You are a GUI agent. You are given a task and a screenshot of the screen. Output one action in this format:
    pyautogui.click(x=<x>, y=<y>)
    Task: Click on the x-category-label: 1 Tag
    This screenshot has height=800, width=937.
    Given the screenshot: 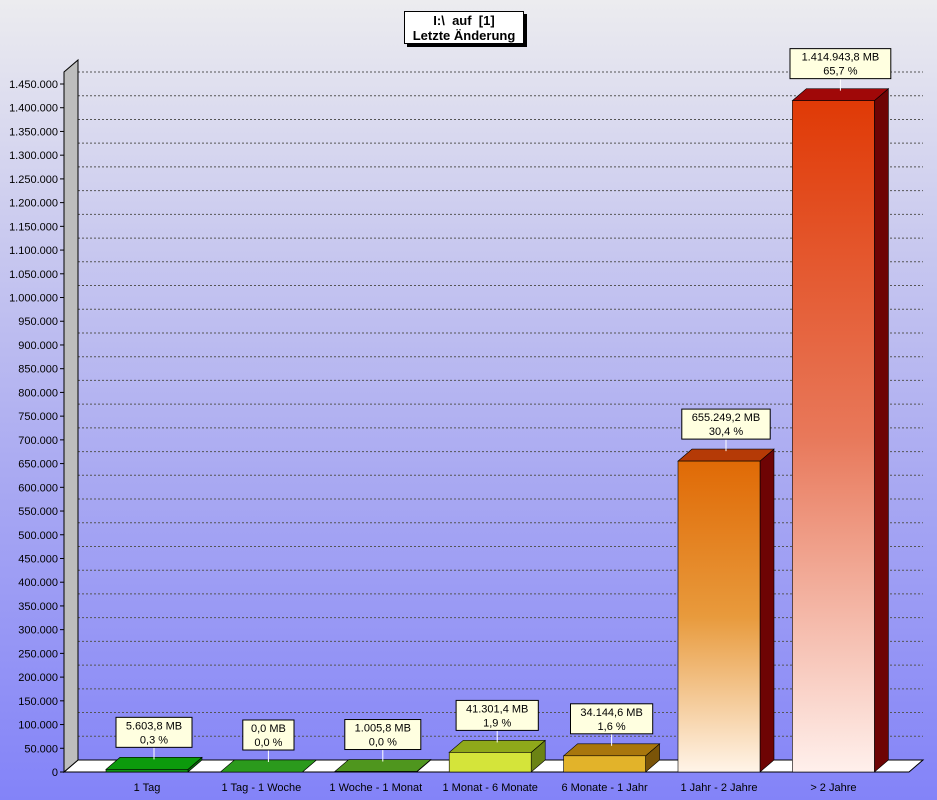 What is the action you would take?
    pyautogui.click(x=147, y=788)
    